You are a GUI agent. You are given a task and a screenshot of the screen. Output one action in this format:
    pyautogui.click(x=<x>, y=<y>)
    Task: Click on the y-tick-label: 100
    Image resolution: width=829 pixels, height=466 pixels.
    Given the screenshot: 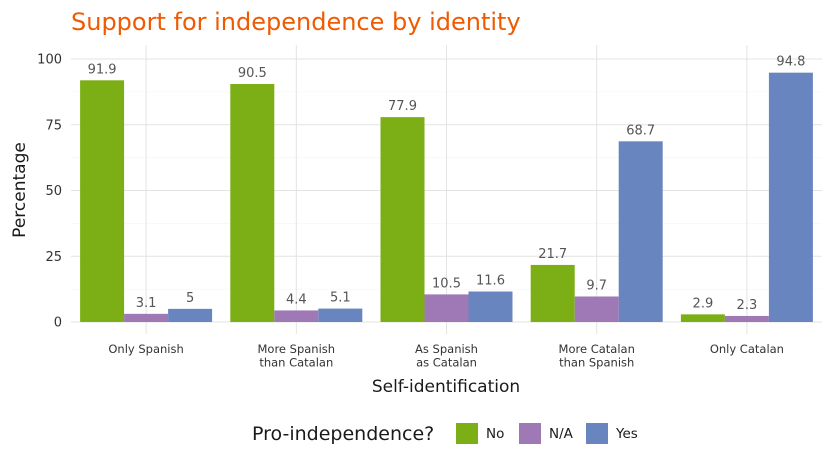 What is the action you would take?
    pyautogui.click(x=49, y=60)
    